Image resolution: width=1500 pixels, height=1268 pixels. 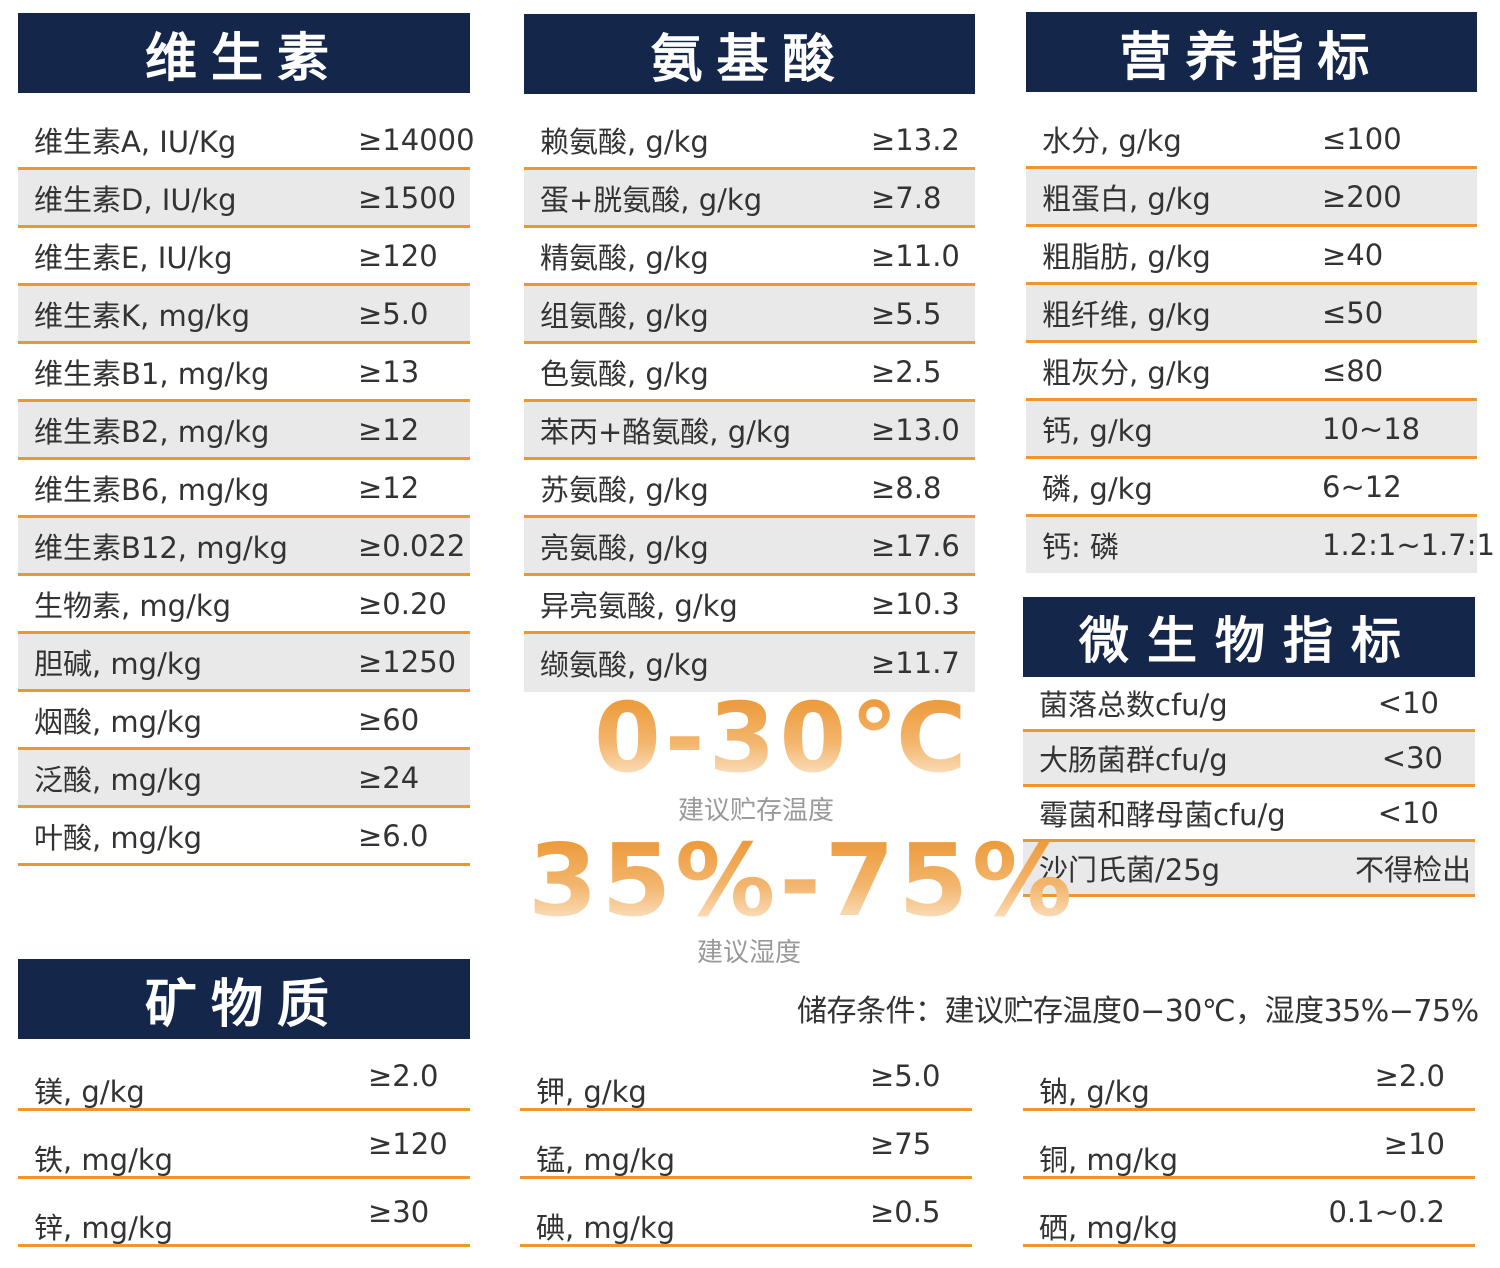 I want to click on row-value: 6~12, so click(x=1362, y=486).